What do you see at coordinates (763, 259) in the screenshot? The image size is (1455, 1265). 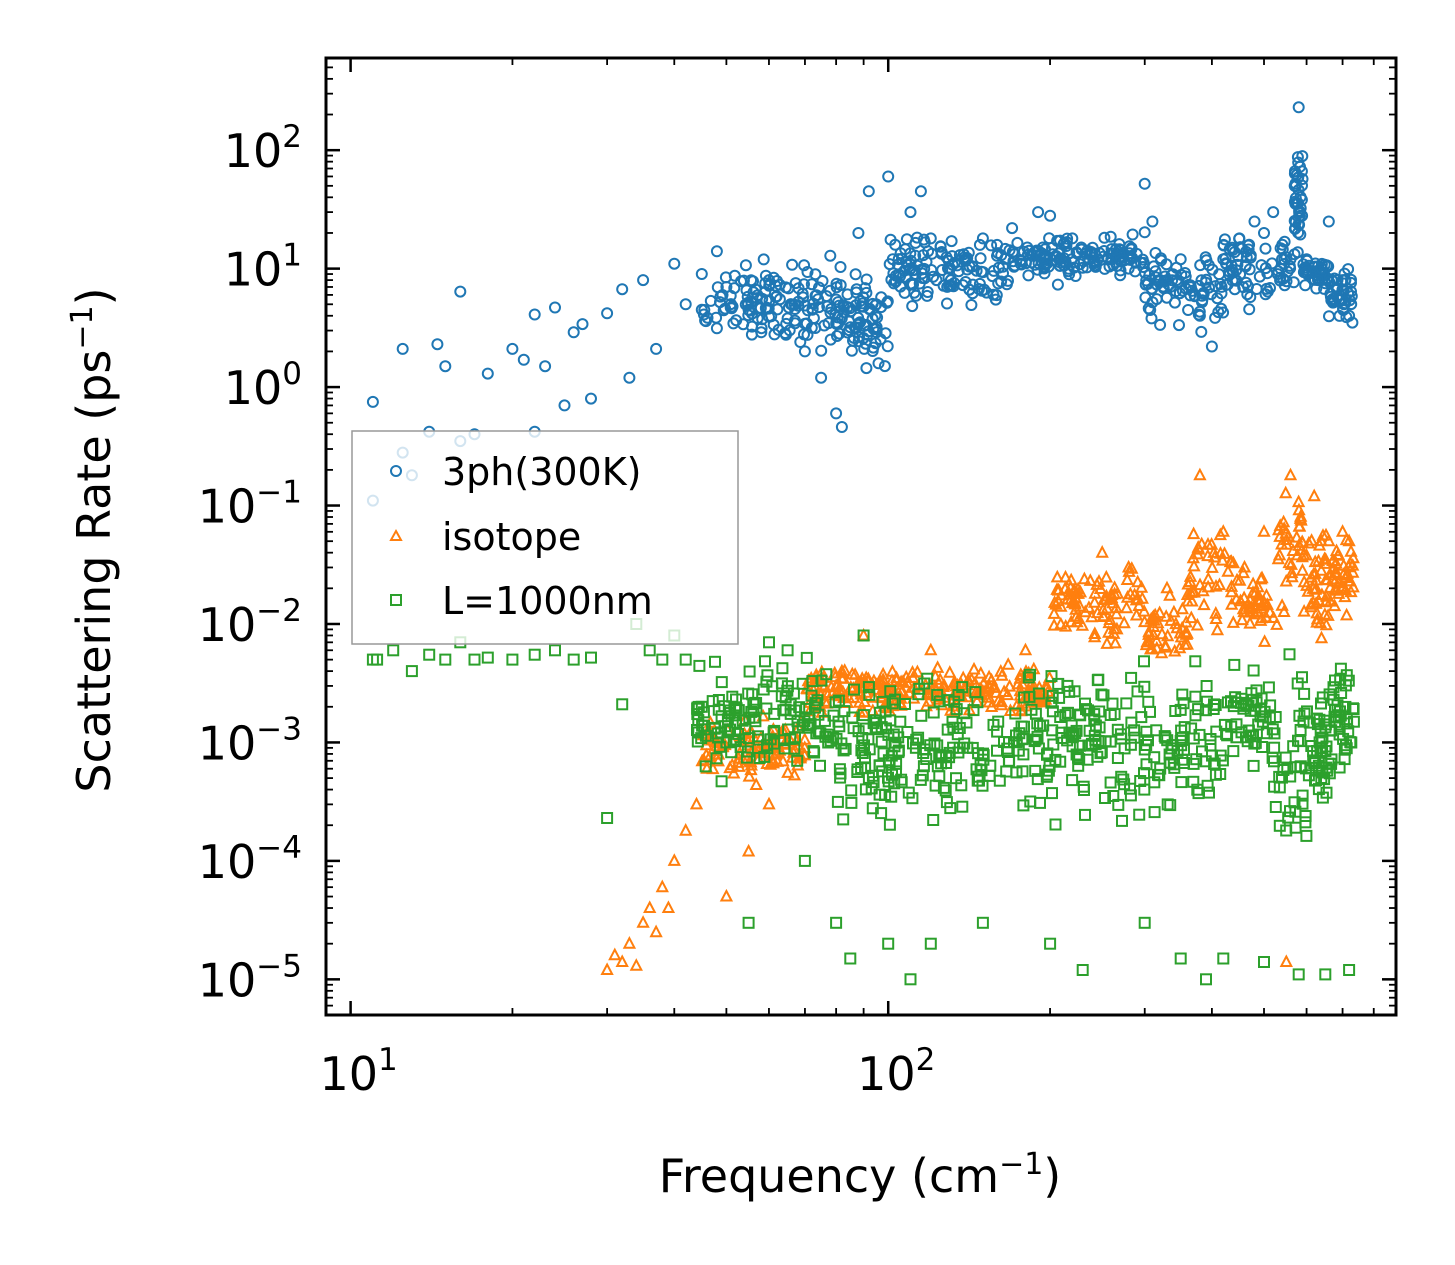 I see `point-3ph-300k--166` at bounding box center [763, 259].